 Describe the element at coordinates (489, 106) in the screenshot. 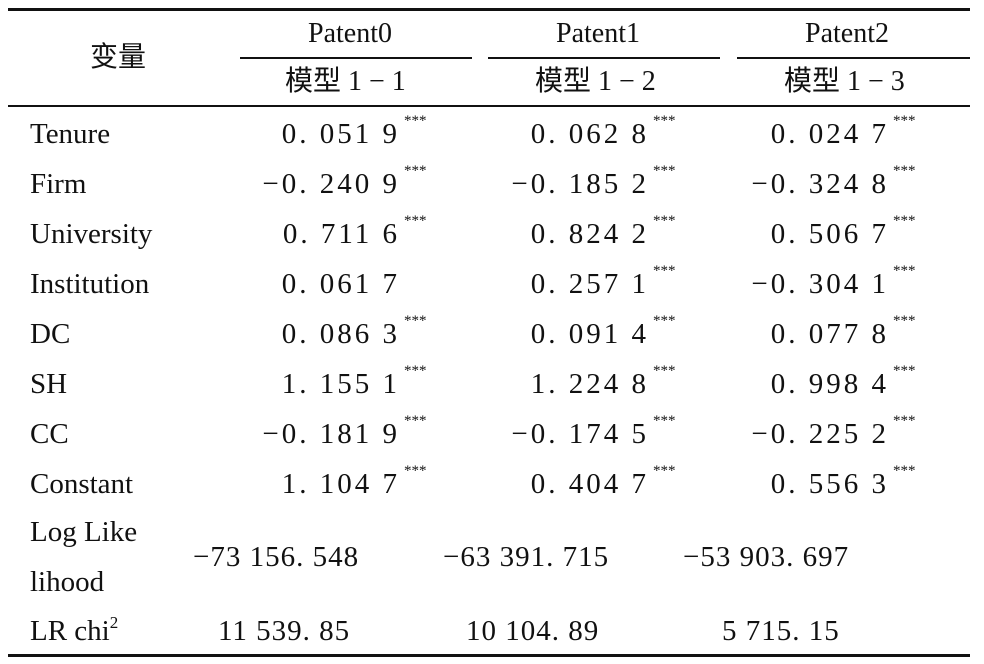

I see `header-bottom-rule` at that location.